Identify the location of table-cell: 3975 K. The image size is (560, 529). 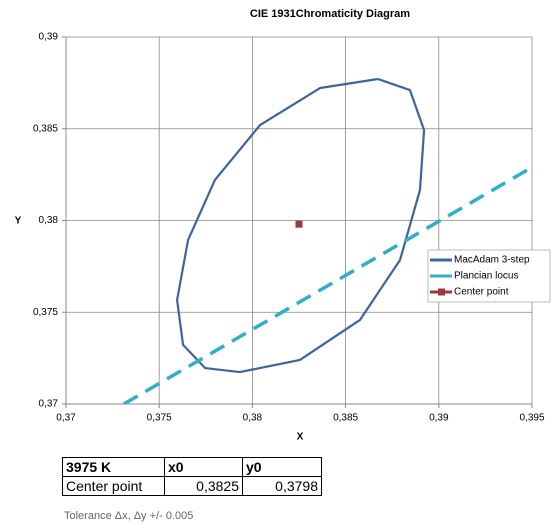
(113, 467).